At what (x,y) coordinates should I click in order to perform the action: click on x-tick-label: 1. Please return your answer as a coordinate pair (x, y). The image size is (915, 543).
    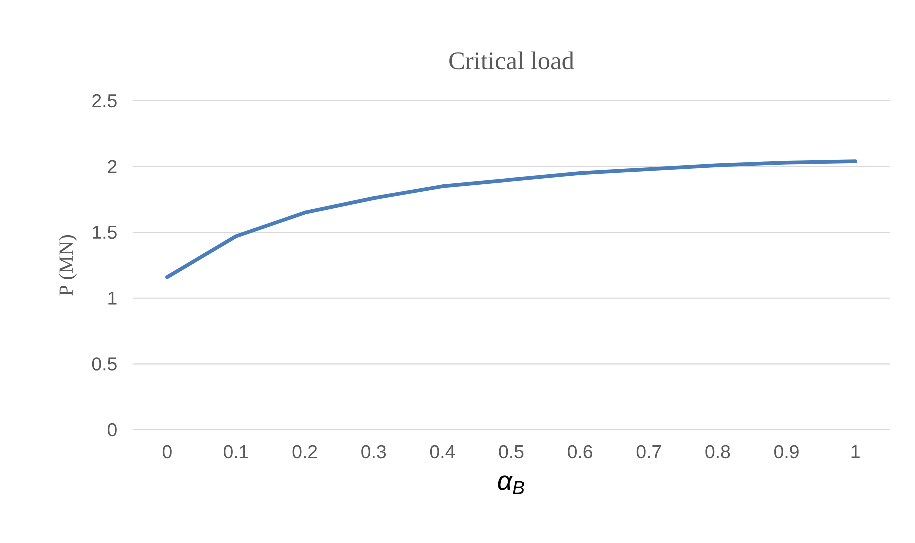
    Looking at the image, I should click on (856, 451).